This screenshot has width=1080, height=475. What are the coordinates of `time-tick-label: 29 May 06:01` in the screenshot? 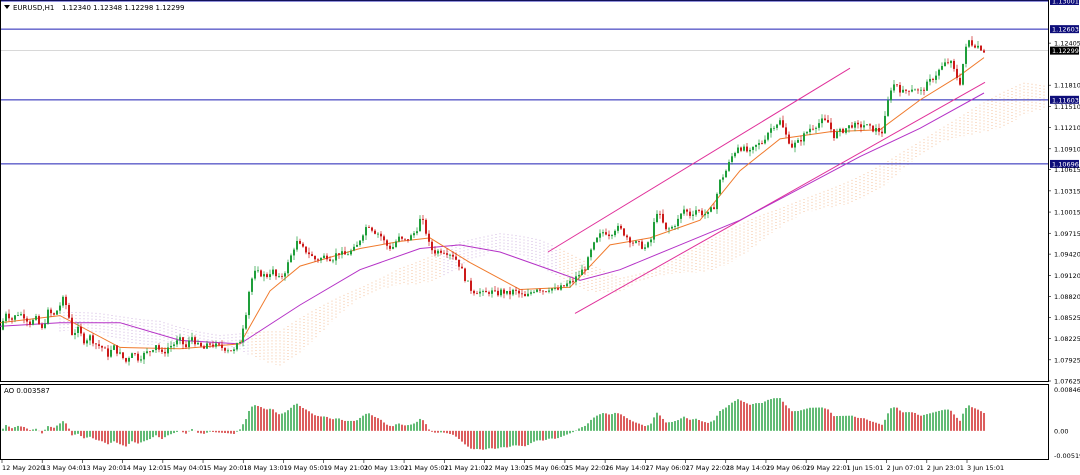 It's located at (788, 468).